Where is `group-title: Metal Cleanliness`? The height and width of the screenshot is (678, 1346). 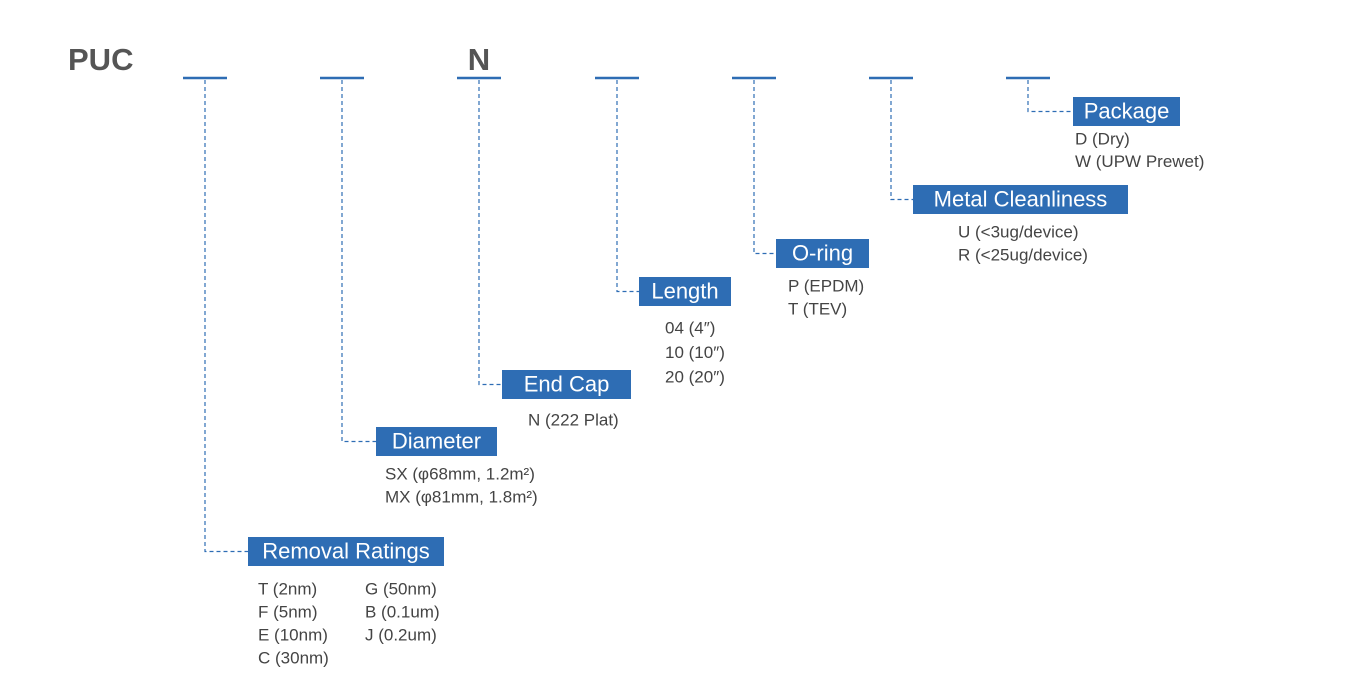
group-title: Metal Cleanliness is located at coordinates (1021, 198).